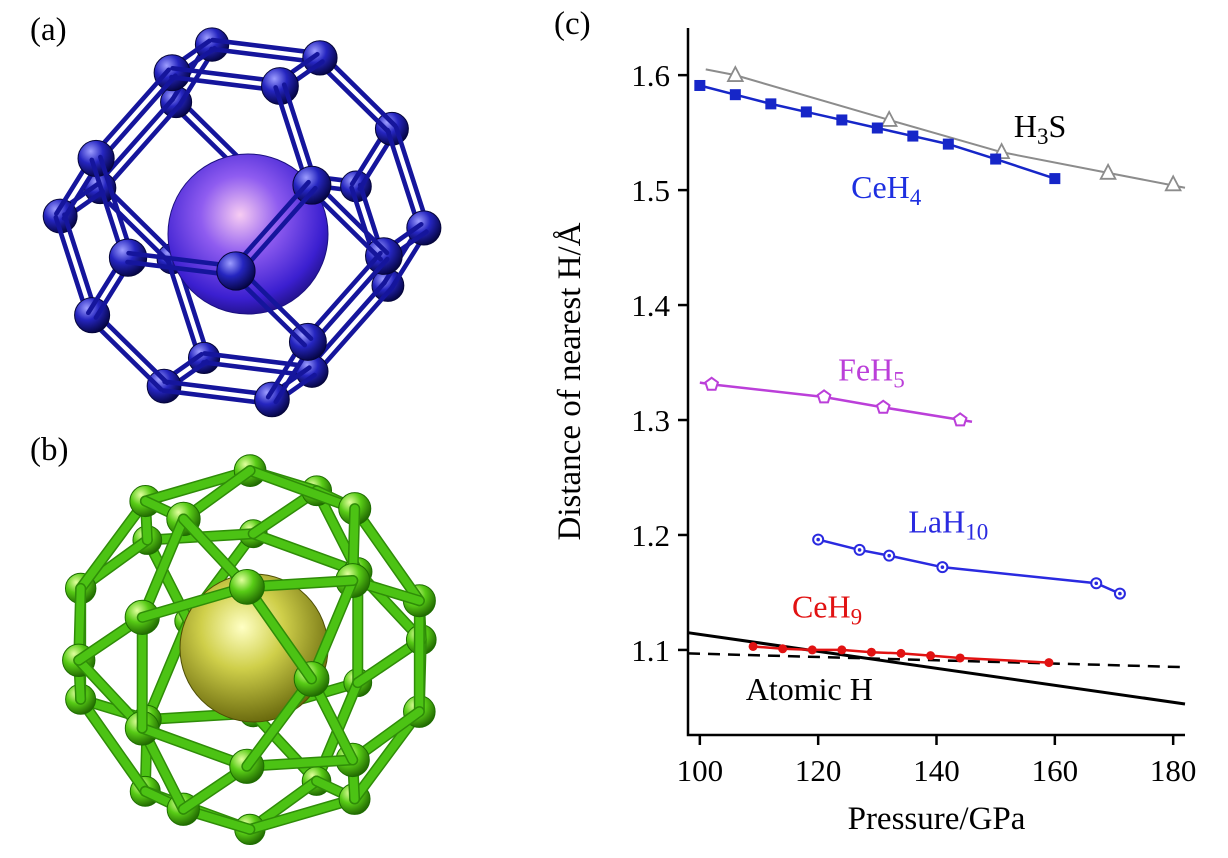 This screenshot has height=858, width=1228. I want to click on panel-label-c: (c), so click(572, 24).